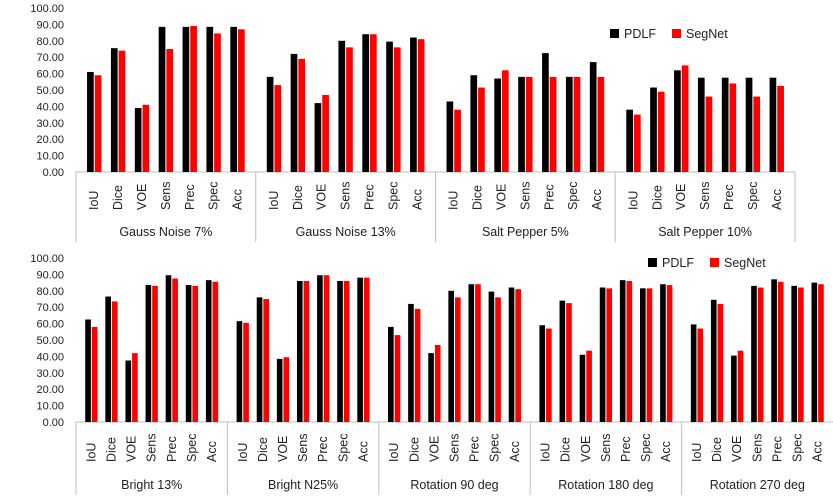 This screenshot has height=498, width=833. What do you see at coordinates (50, 107) in the screenshot?
I see `y-tick-label: 40.00` at bounding box center [50, 107].